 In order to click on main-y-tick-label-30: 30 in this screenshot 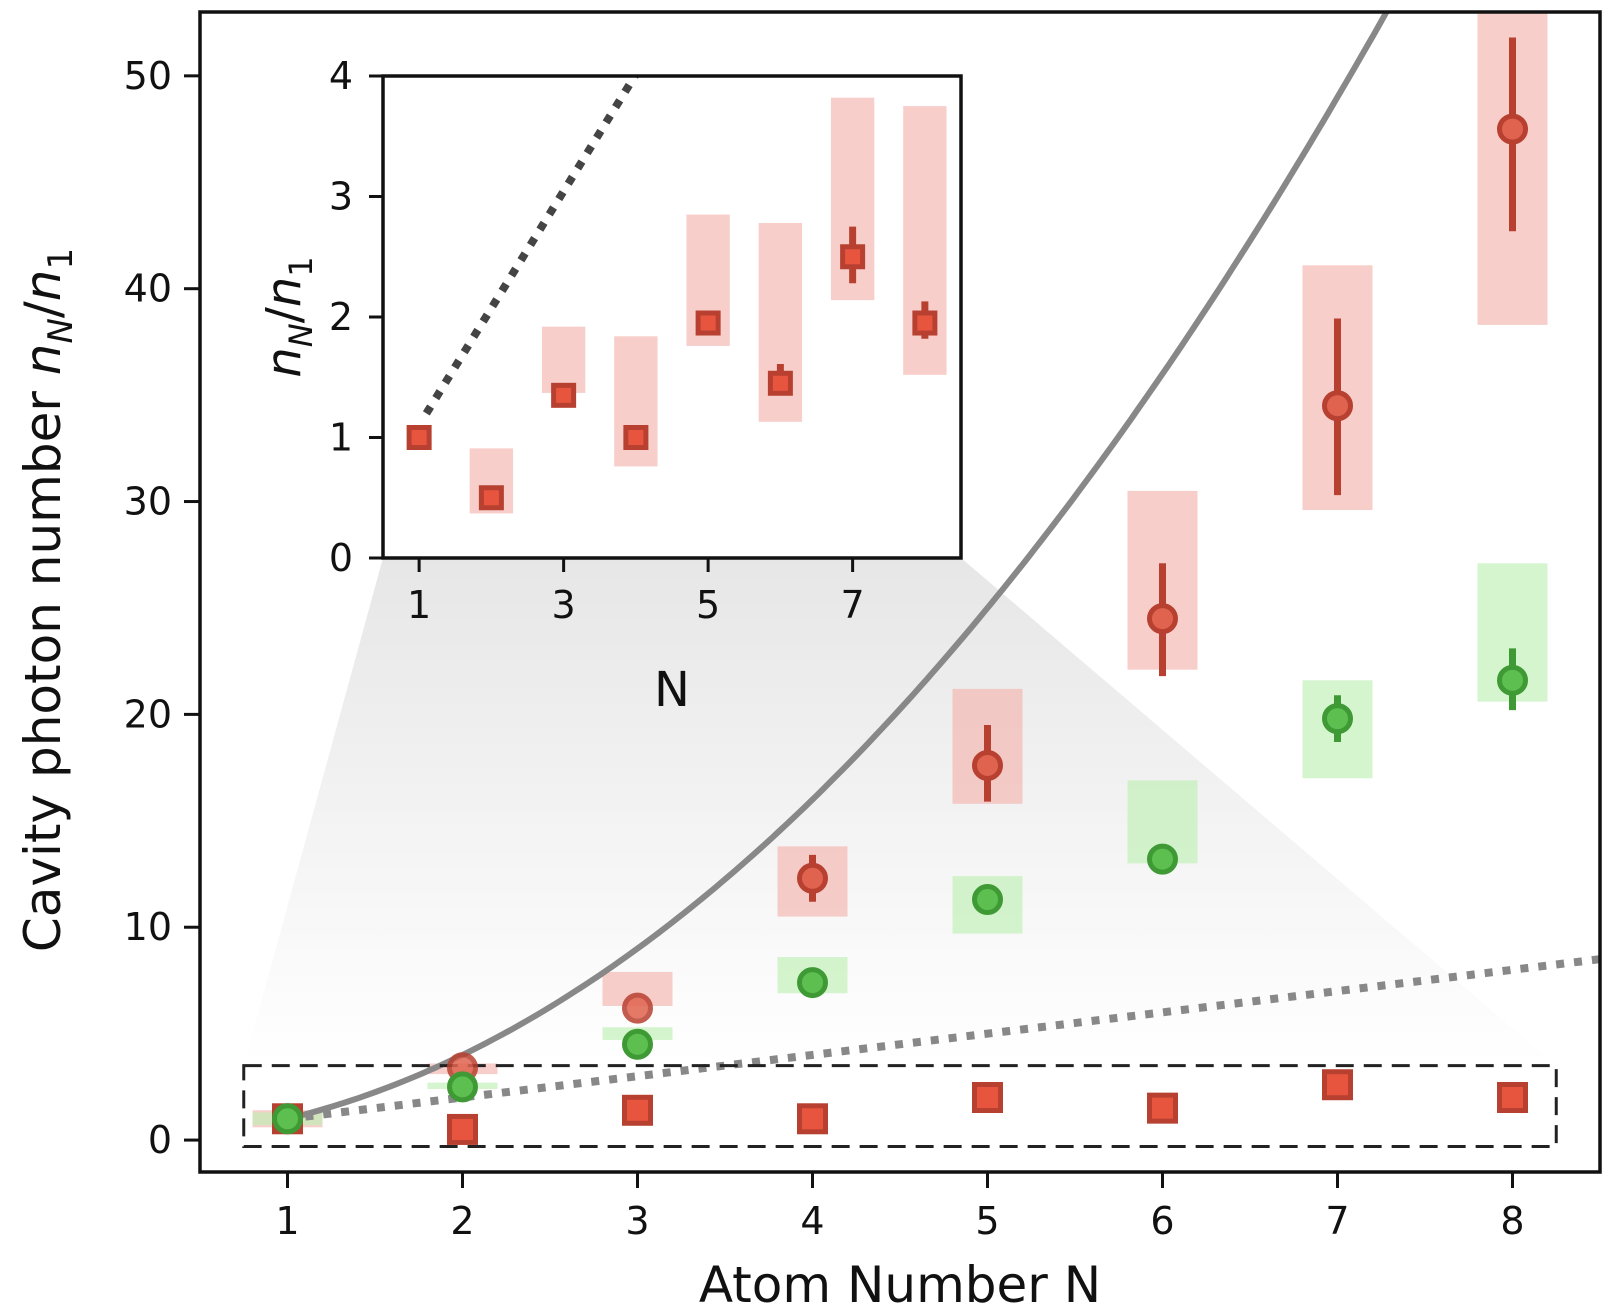, I will do `click(148, 502)`.